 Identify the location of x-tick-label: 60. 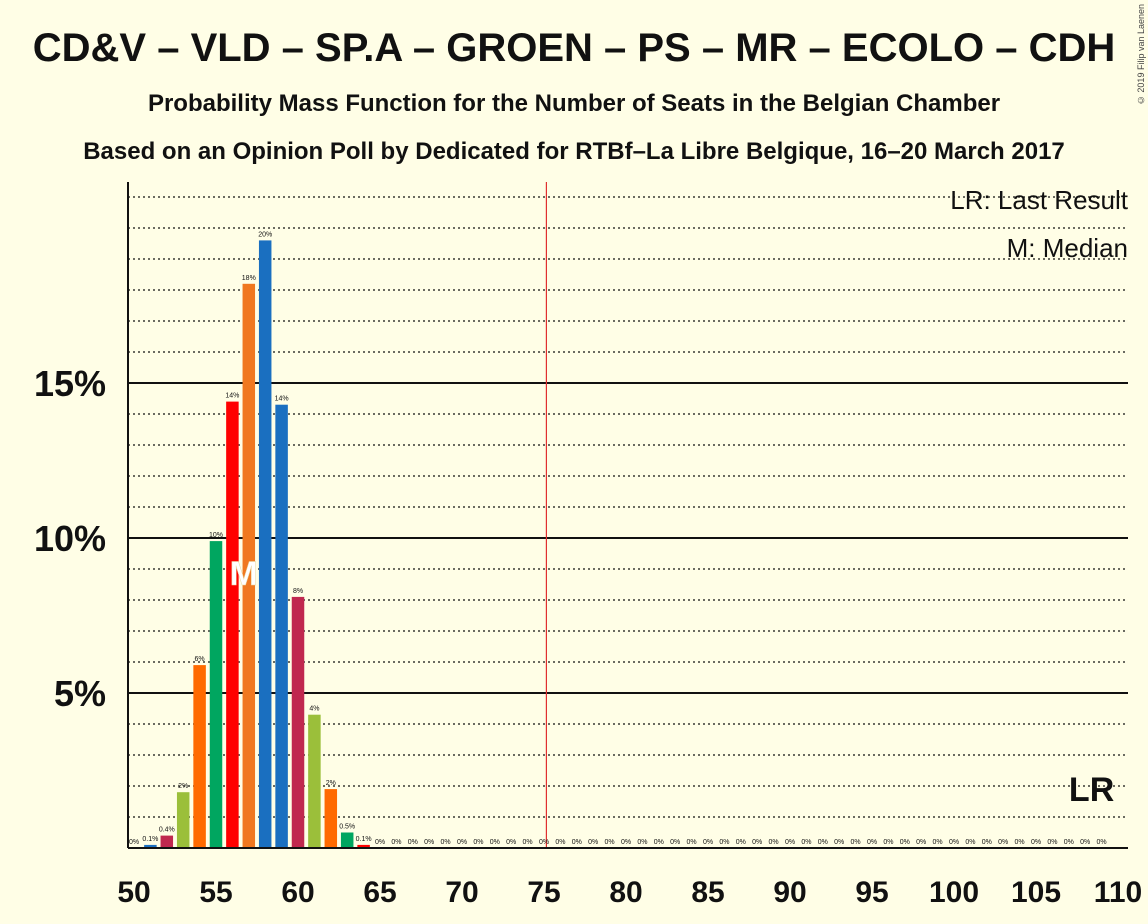
(297, 892).